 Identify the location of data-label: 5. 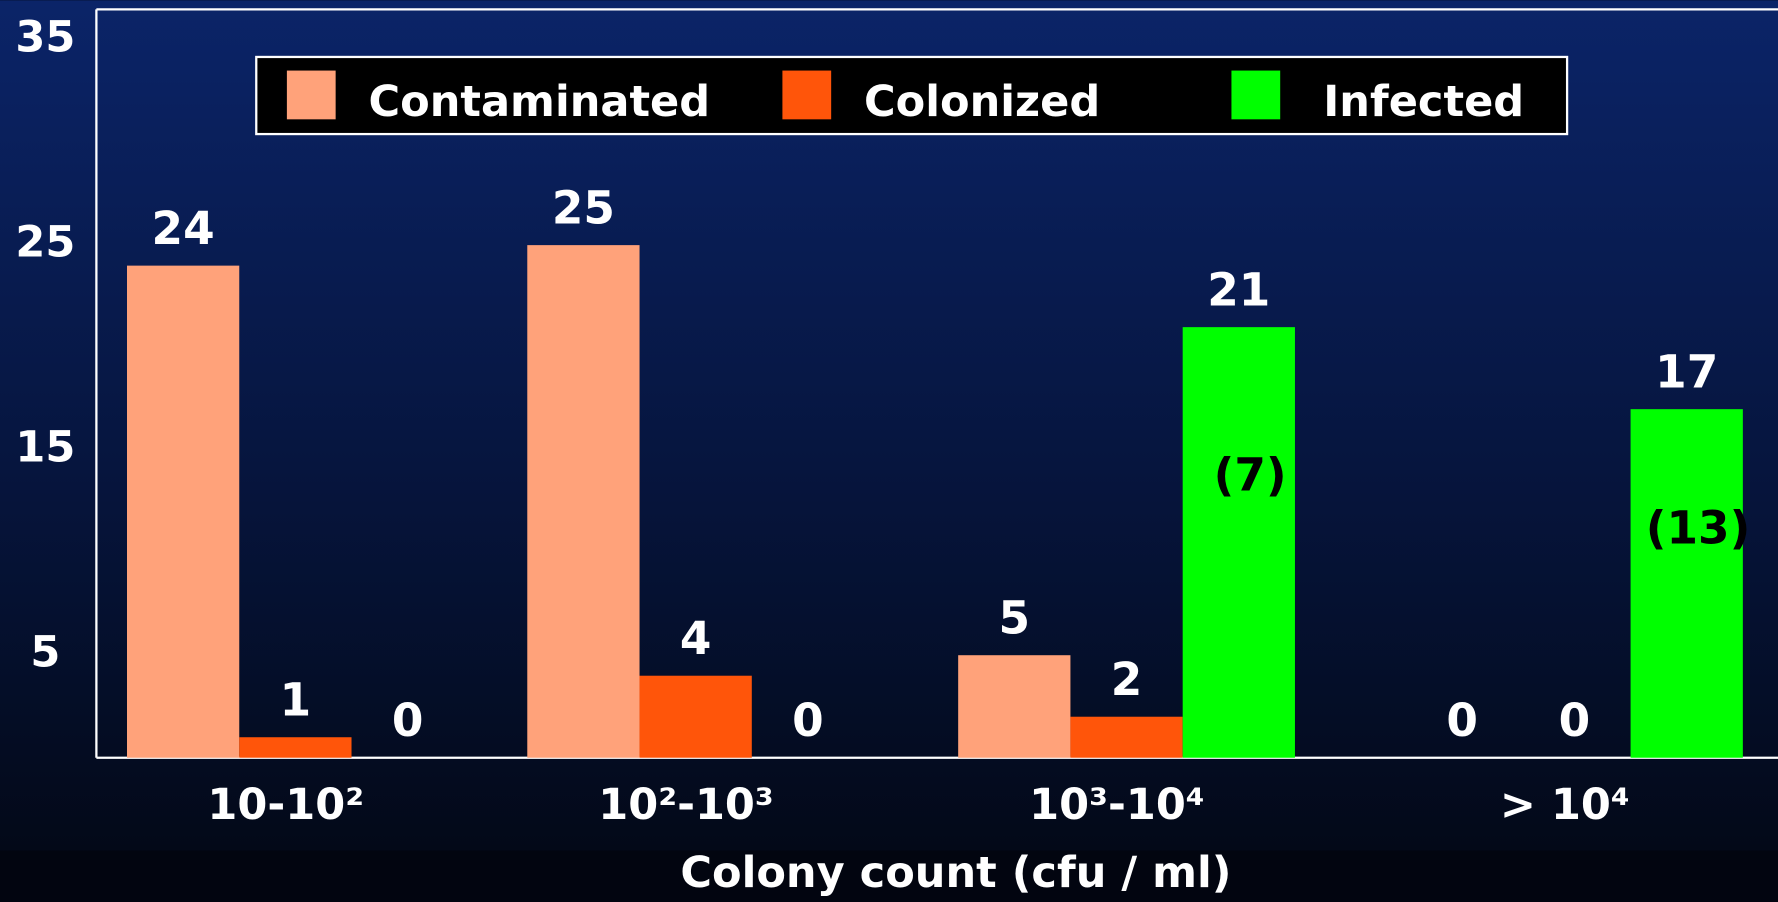
(1015, 618).